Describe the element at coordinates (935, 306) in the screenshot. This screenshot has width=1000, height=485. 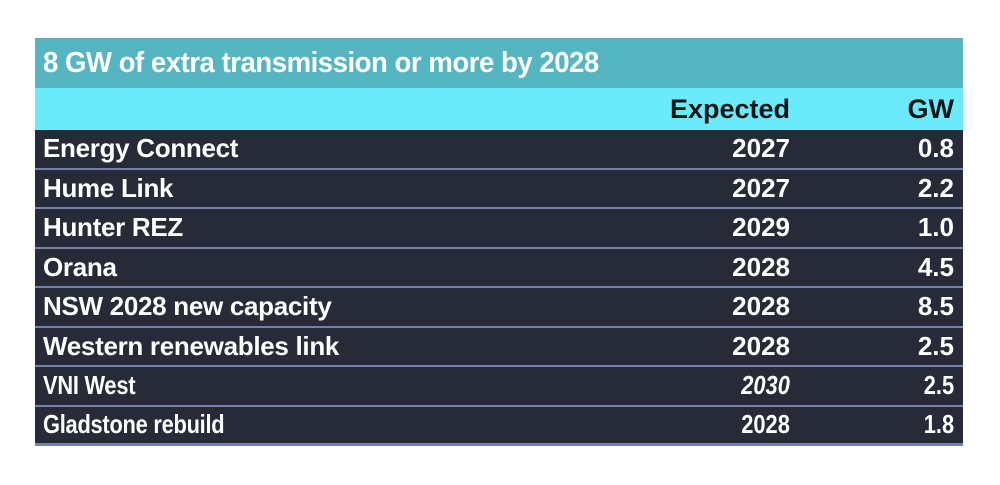
I see `gw-value-cell: 8.5` at that location.